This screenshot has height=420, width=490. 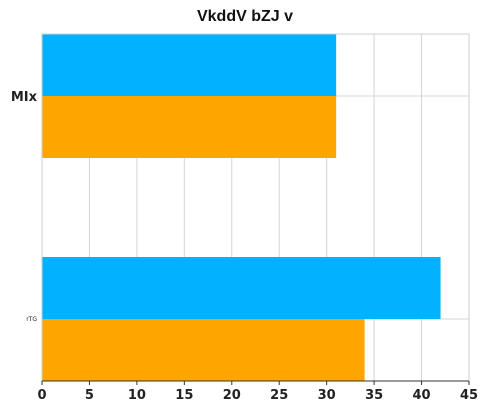 What do you see at coordinates (137, 395) in the screenshot?
I see `x-tick-label: 10` at bounding box center [137, 395].